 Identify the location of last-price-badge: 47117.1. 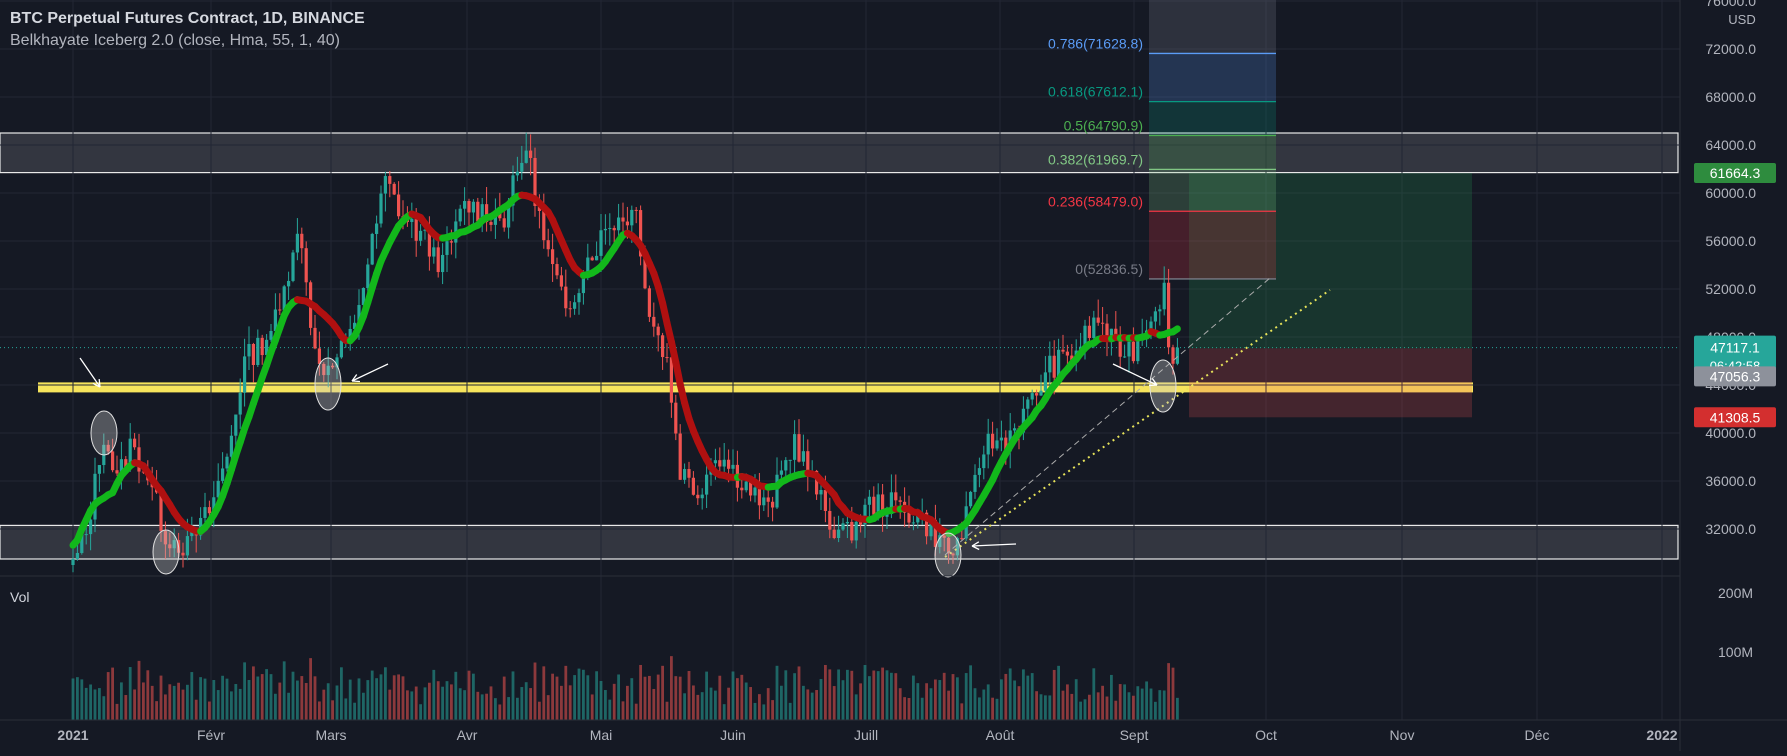
(1735, 348).